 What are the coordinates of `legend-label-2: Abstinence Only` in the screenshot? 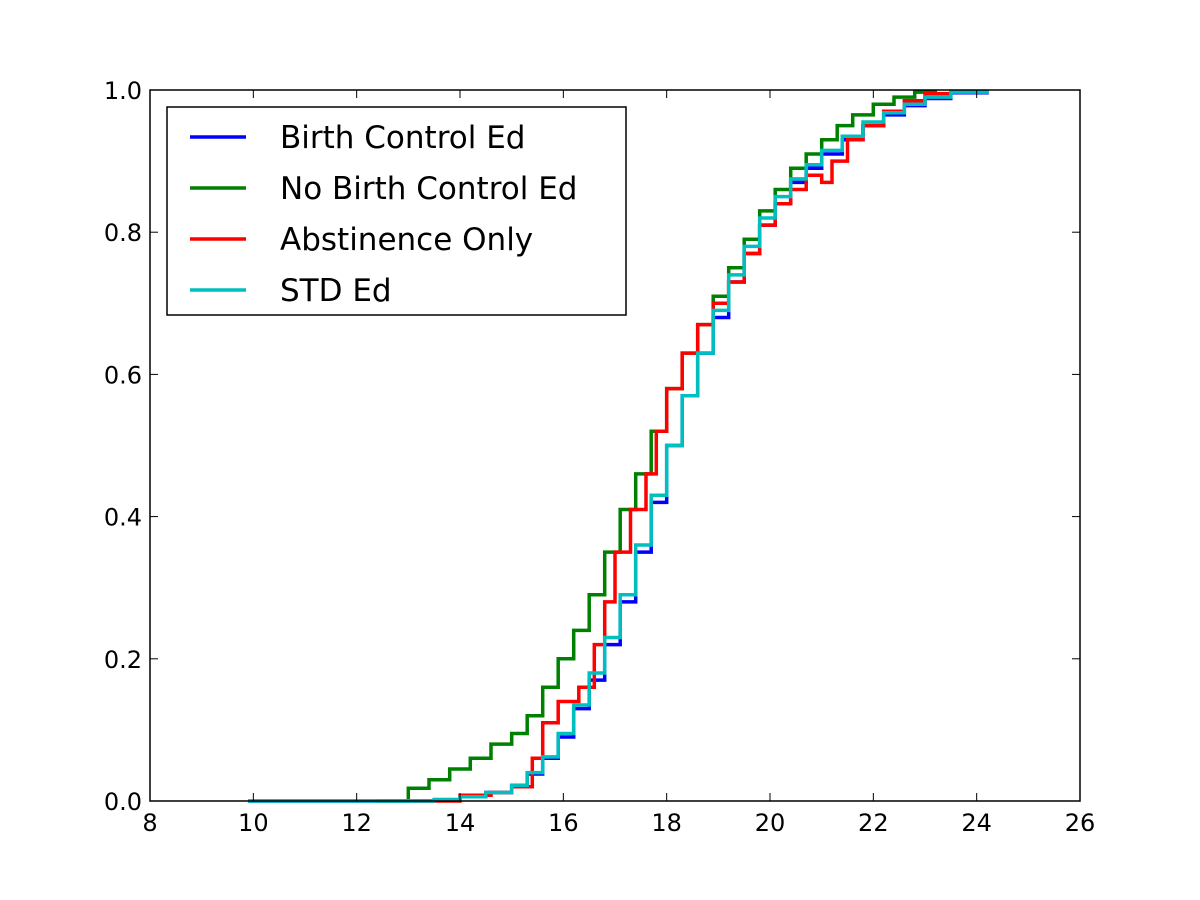 It's located at (406, 240).